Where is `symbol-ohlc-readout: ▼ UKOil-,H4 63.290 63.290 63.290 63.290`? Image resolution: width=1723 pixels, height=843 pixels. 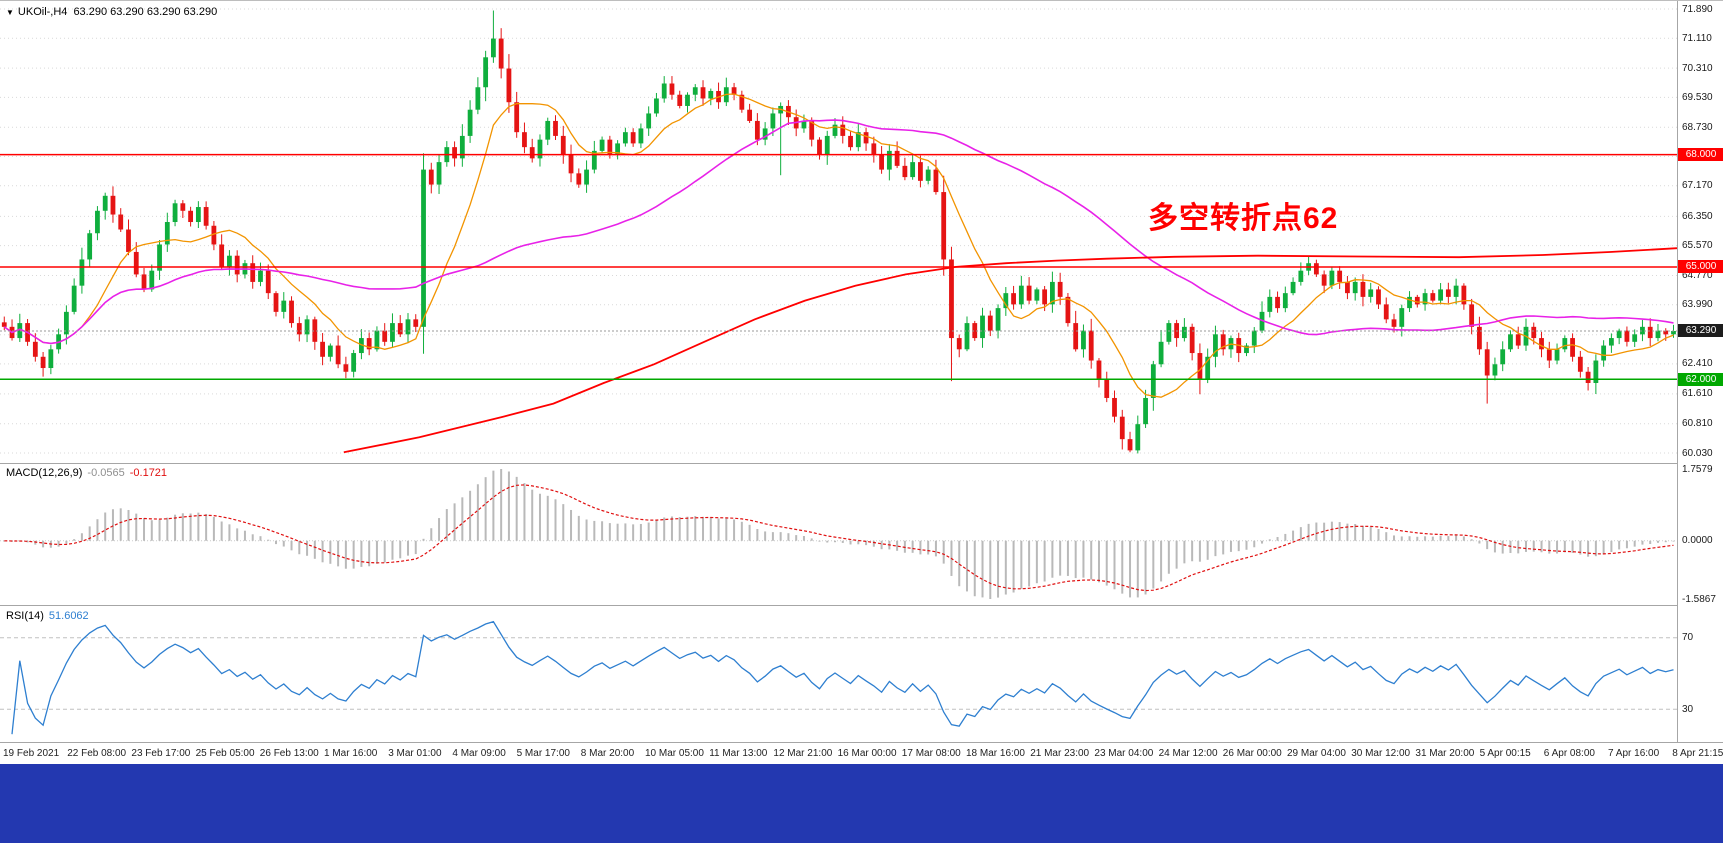
symbol-ohlc-readout: ▼ UKOil-,H4 63.290 63.290 63.290 63.290 is located at coordinates (114, 12).